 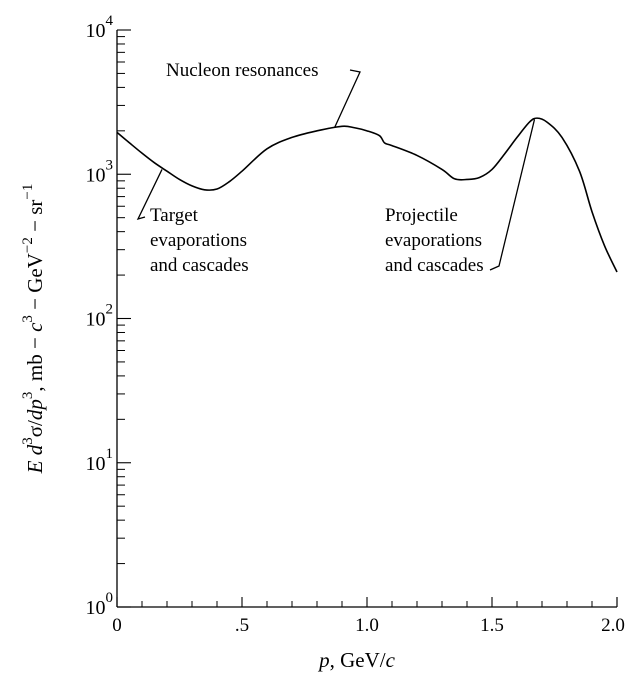 What do you see at coordinates (117, 625) in the screenshot?
I see `x-tick-label: 0` at bounding box center [117, 625].